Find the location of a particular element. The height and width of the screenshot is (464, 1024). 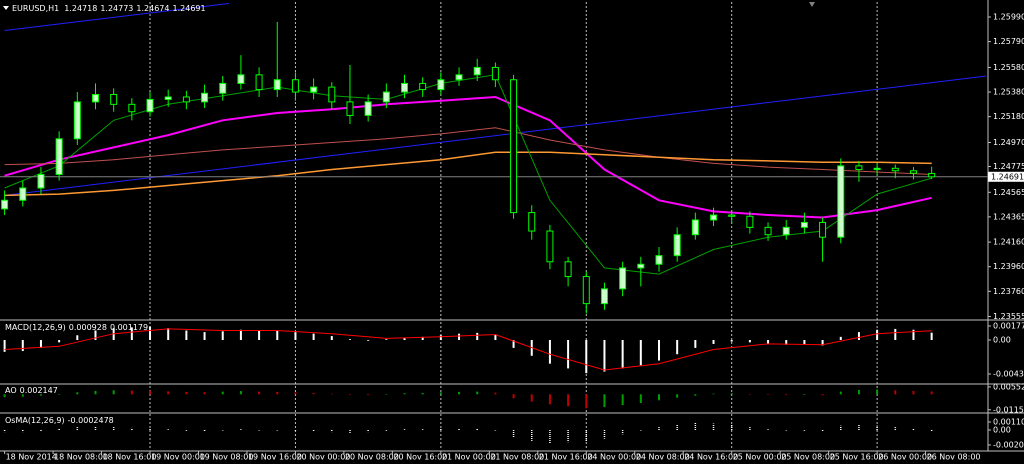

osma-title: OsMA(12,26,9) -0.0002478 is located at coordinates (59, 420).